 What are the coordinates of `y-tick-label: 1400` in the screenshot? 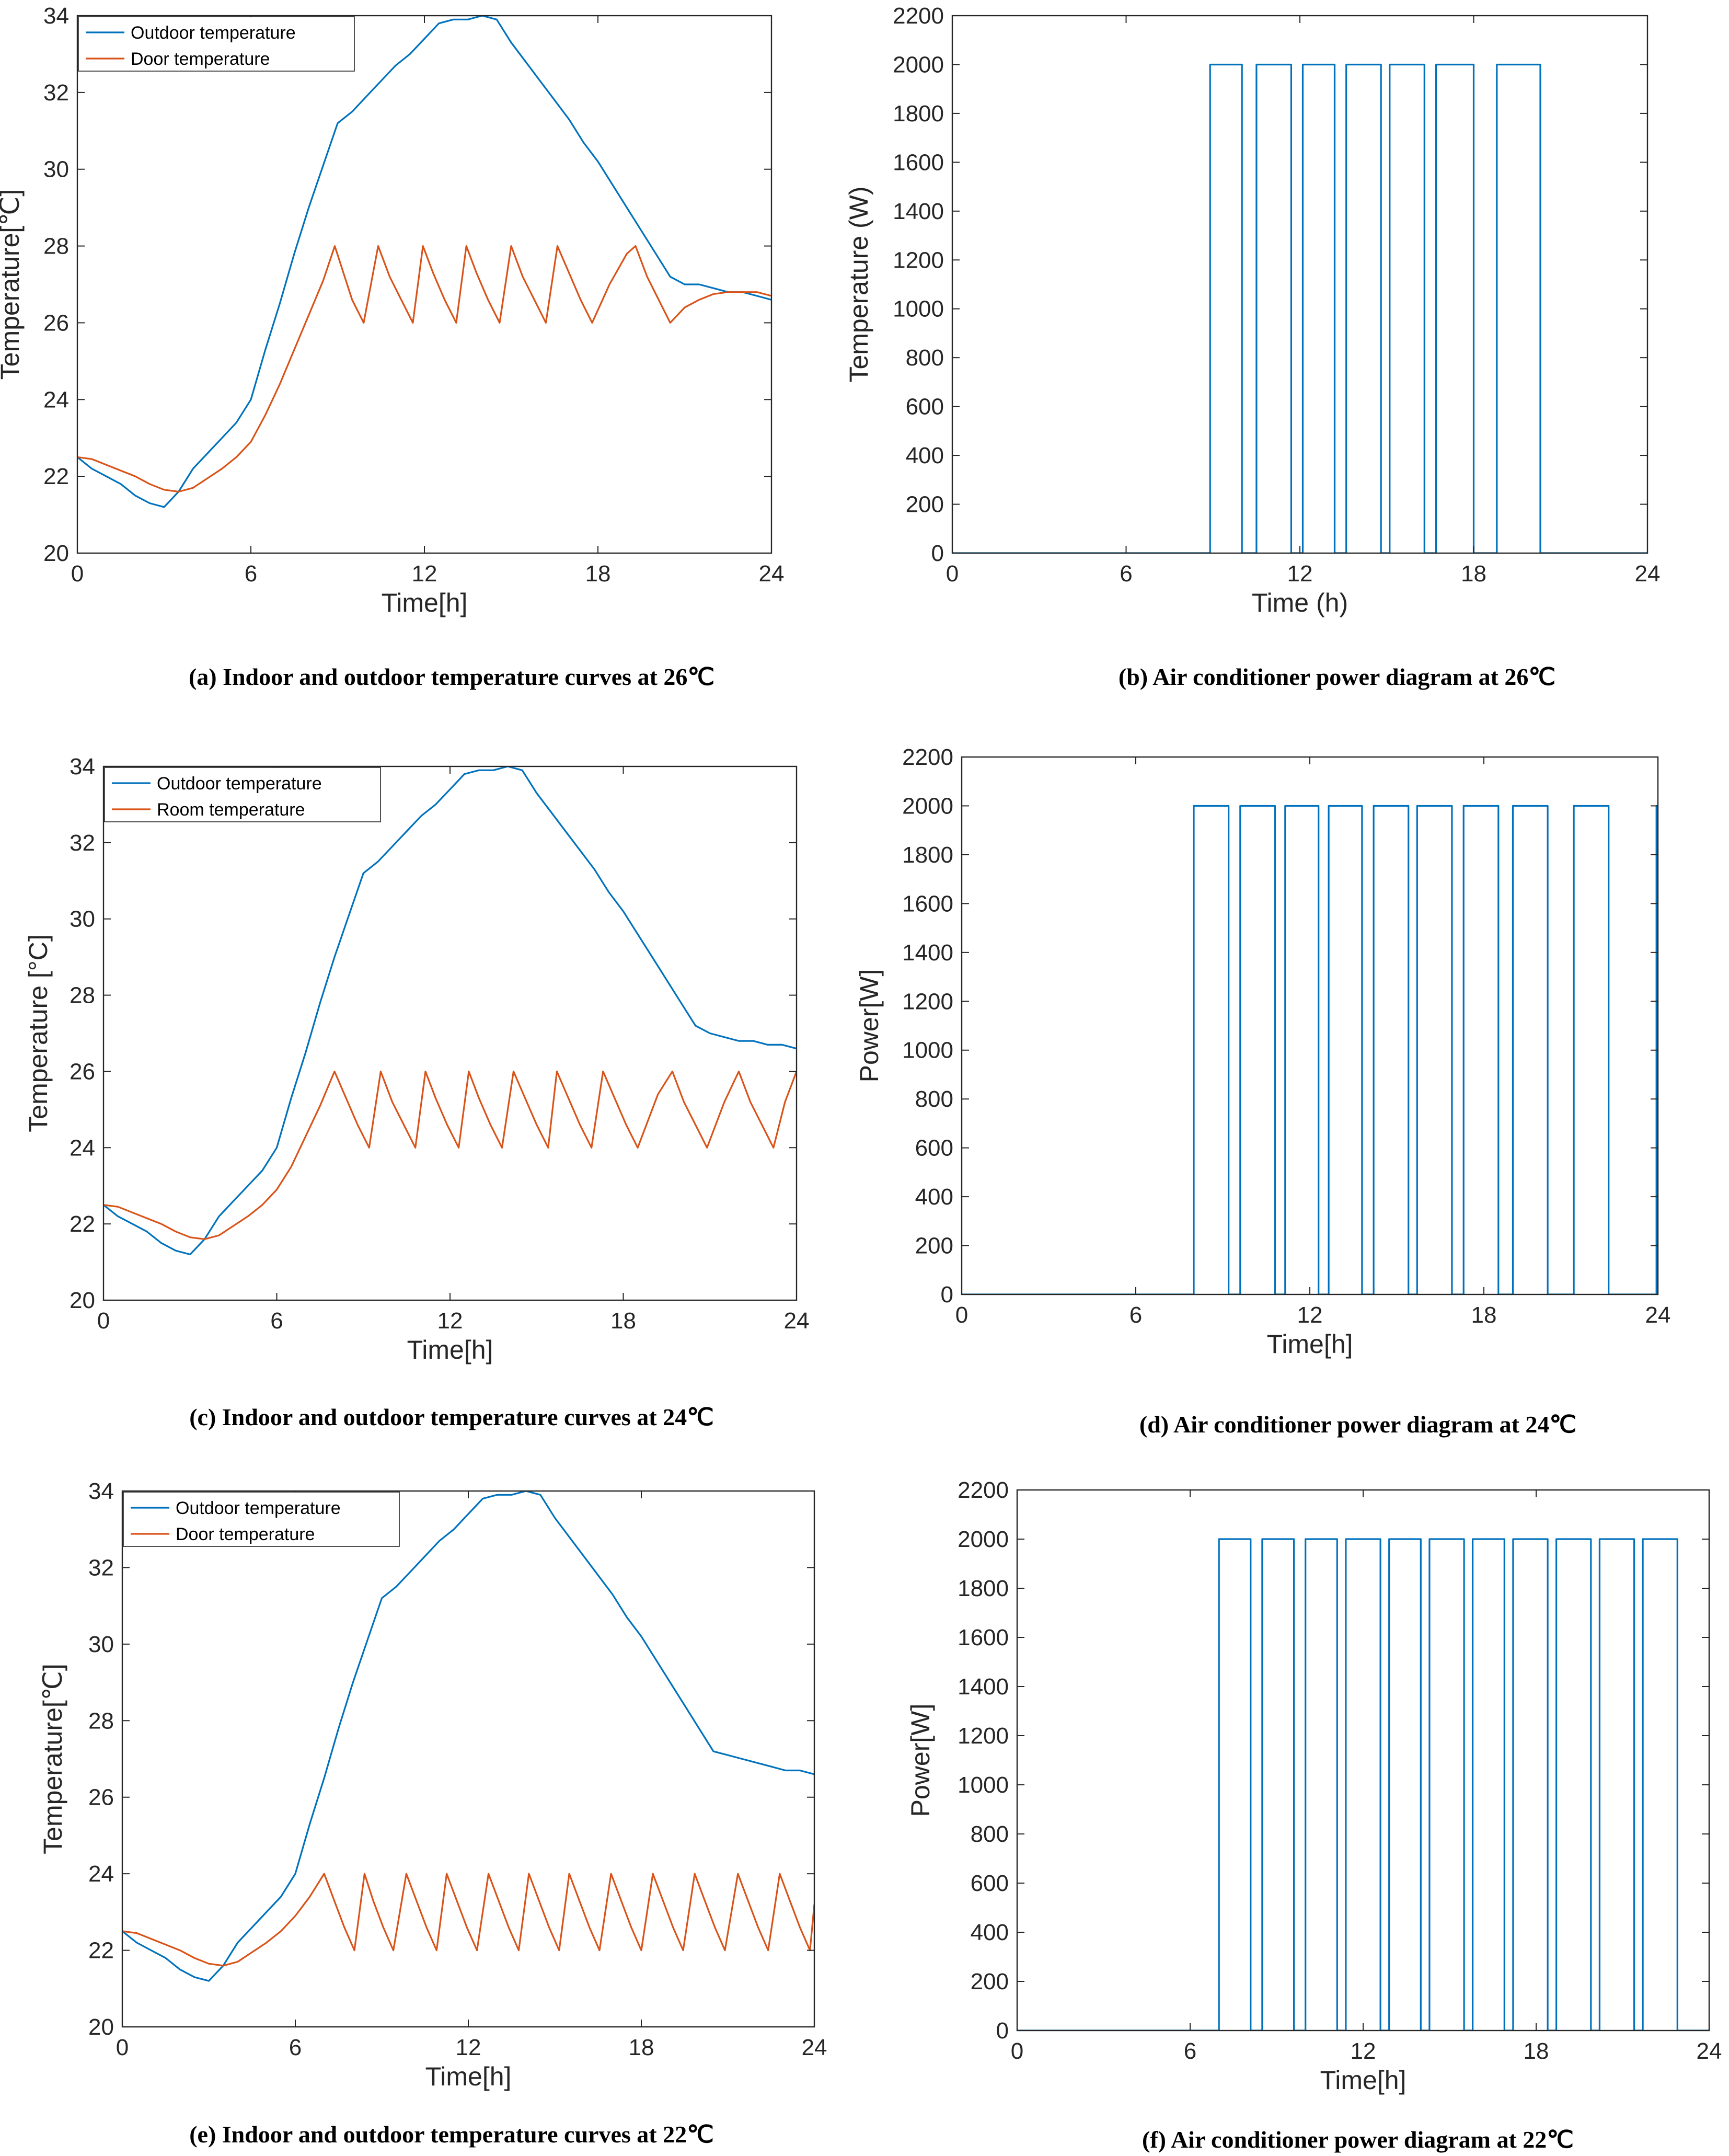 It's located at (918, 211).